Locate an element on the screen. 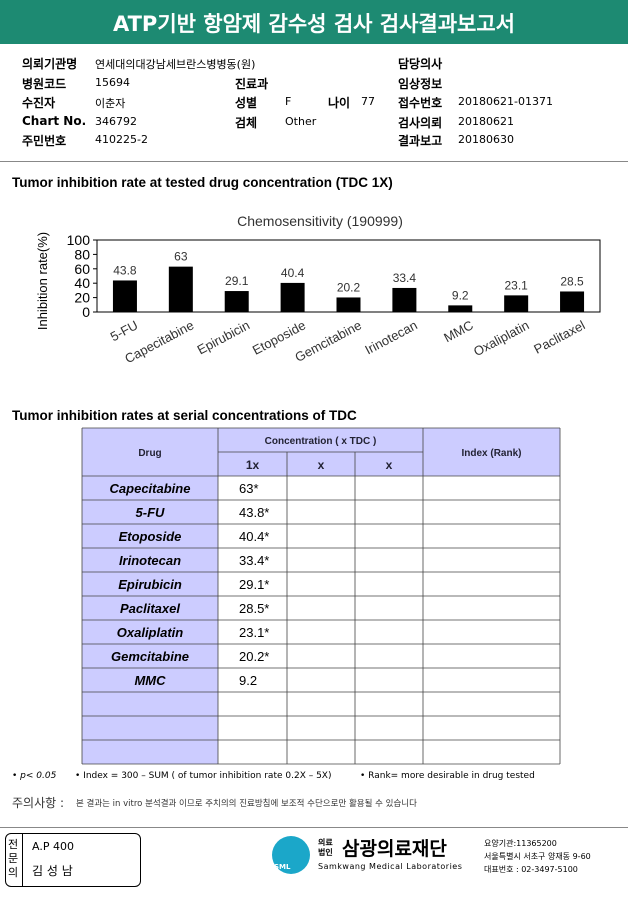 The width and height of the screenshot is (628, 897). title-bar is located at coordinates (314, 22).